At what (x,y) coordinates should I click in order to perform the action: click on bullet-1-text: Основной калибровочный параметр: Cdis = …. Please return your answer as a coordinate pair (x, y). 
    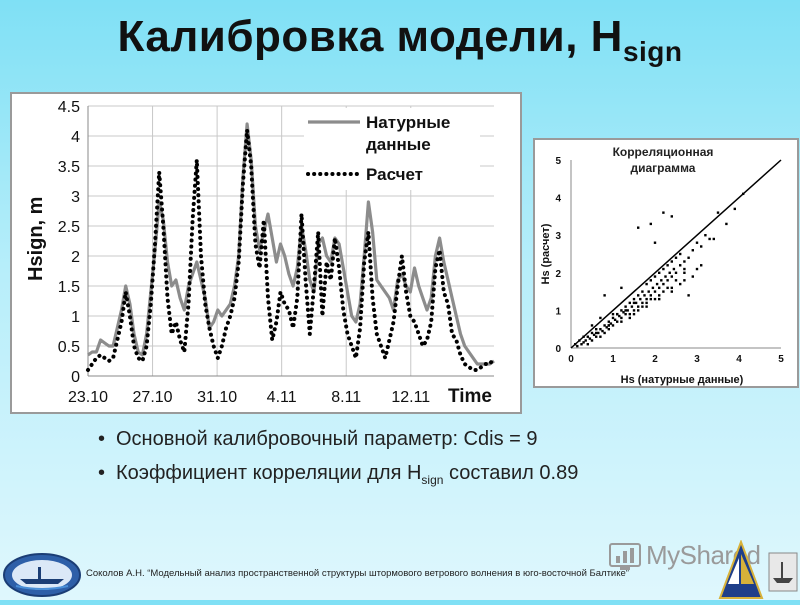
    Looking at the image, I should click on (327, 439).